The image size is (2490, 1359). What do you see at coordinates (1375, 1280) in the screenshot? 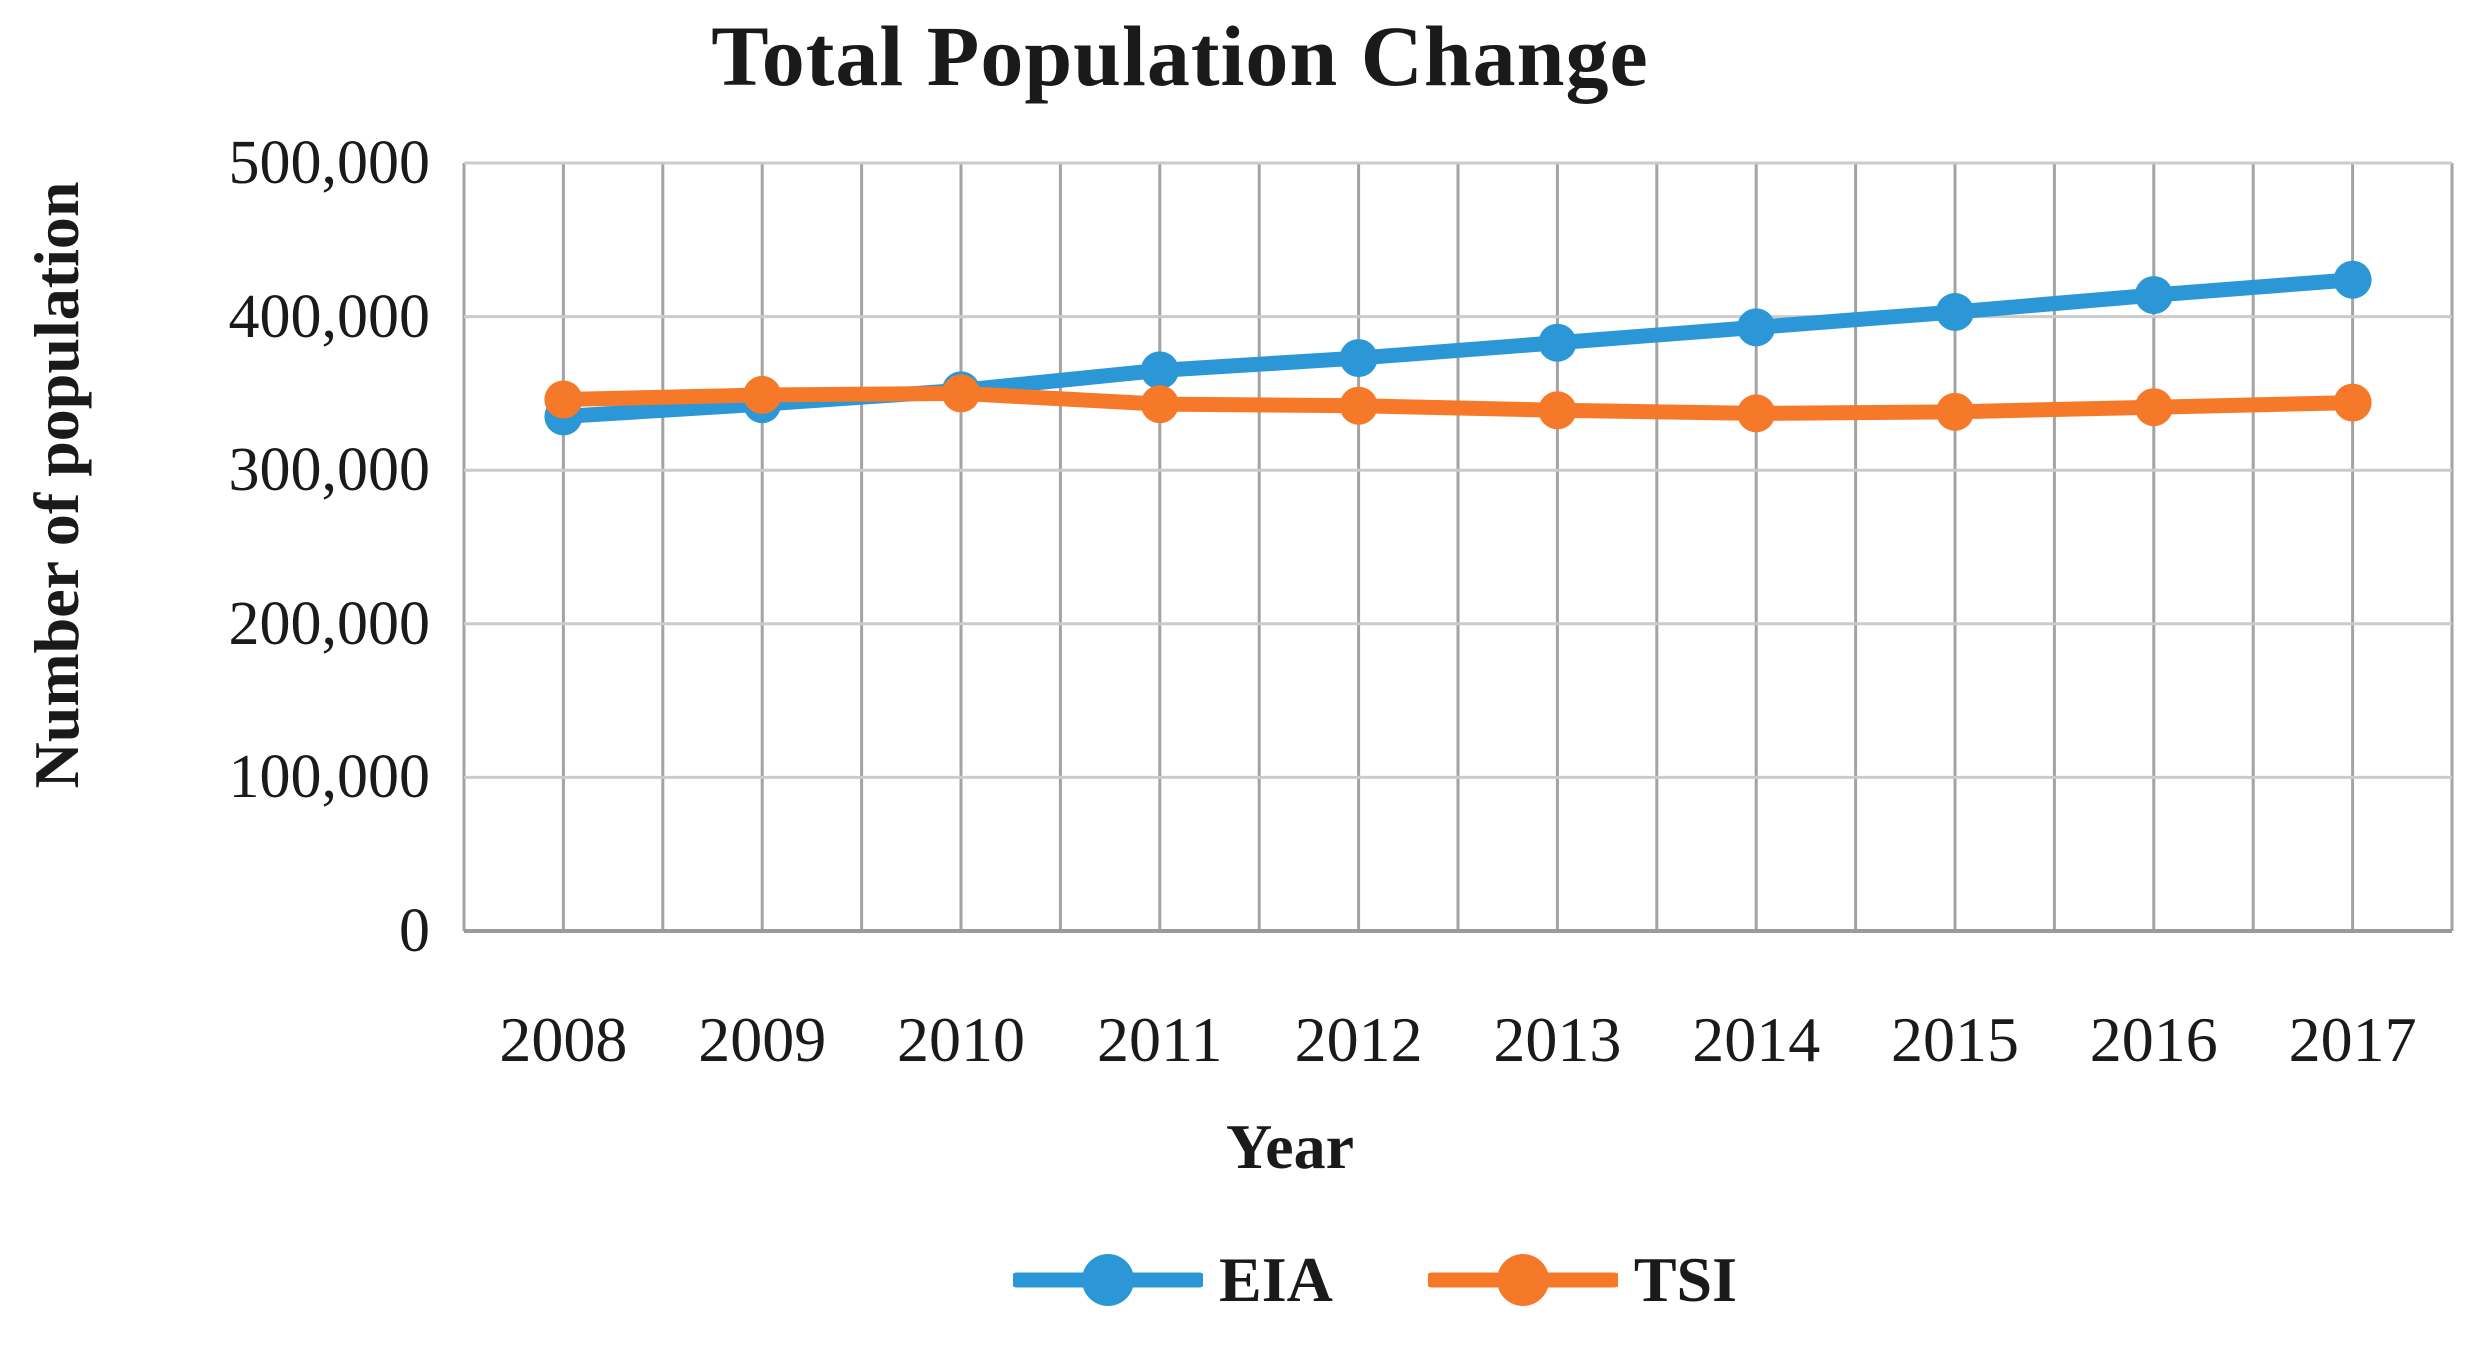
I see `legend: EIA TSI` at bounding box center [1375, 1280].